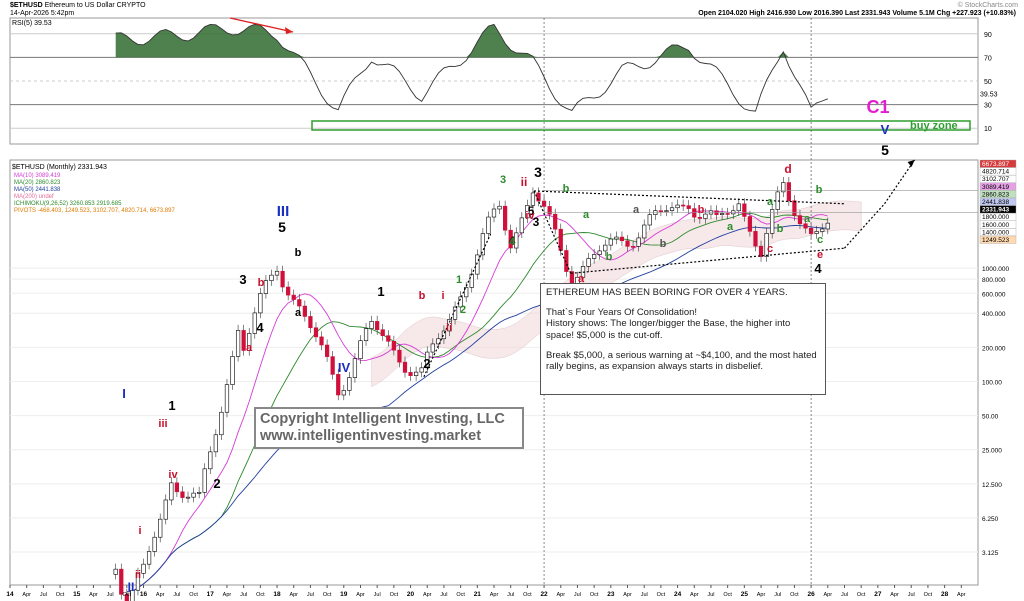 This screenshot has width=1024, height=601. What do you see at coordinates (382, 419) in the screenshot?
I see `copyright-line-1: Copyright Intelligent Investing, LLC` at bounding box center [382, 419].